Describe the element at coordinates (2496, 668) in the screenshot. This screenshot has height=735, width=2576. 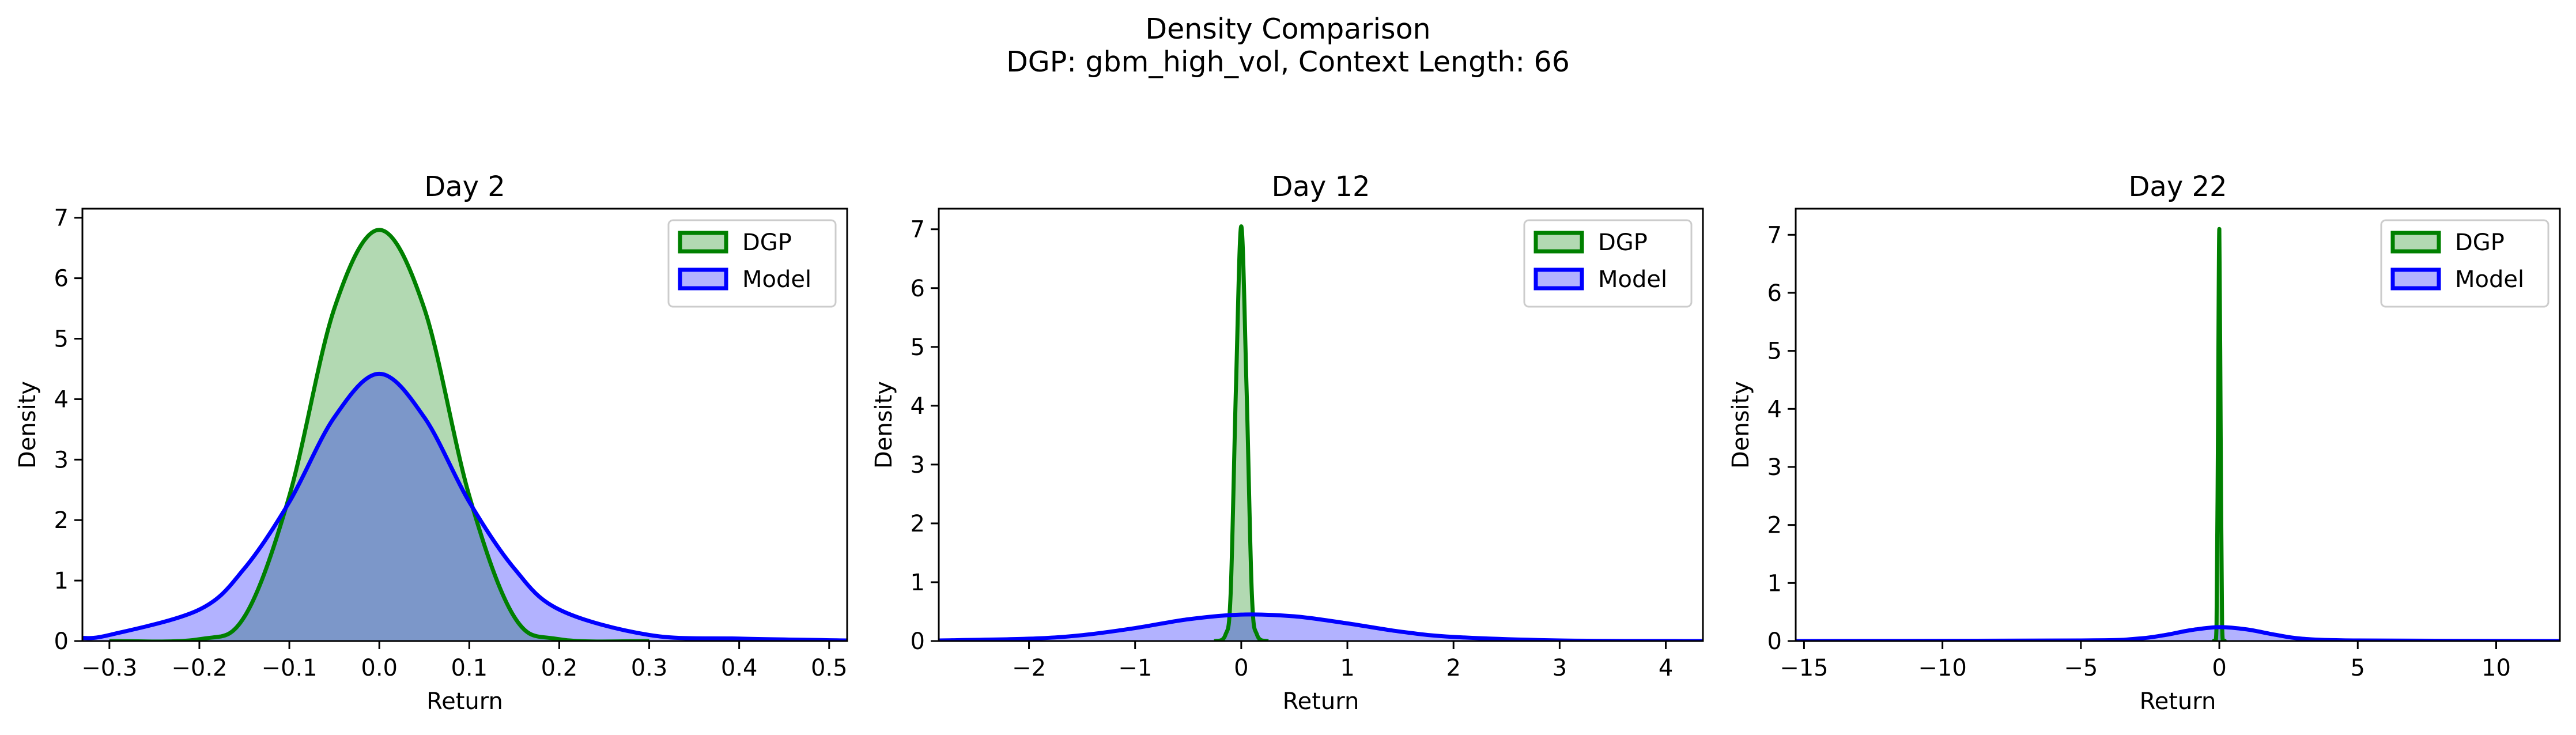
I see `x-tick-label: 10` at that location.